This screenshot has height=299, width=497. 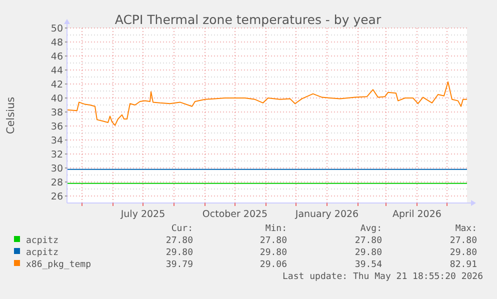 What do you see at coordinates (11, 115) in the screenshot?
I see `y-axis-title: Celsius` at bounding box center [11, 115].